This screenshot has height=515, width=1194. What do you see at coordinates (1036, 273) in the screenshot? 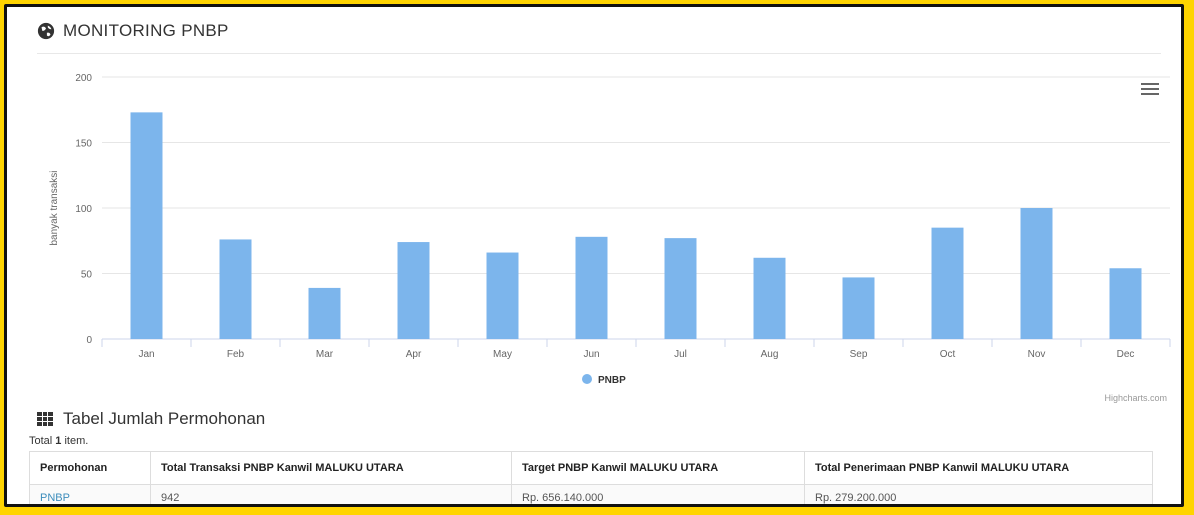
I see `bar-nov` at bounding box center [1036, 273].